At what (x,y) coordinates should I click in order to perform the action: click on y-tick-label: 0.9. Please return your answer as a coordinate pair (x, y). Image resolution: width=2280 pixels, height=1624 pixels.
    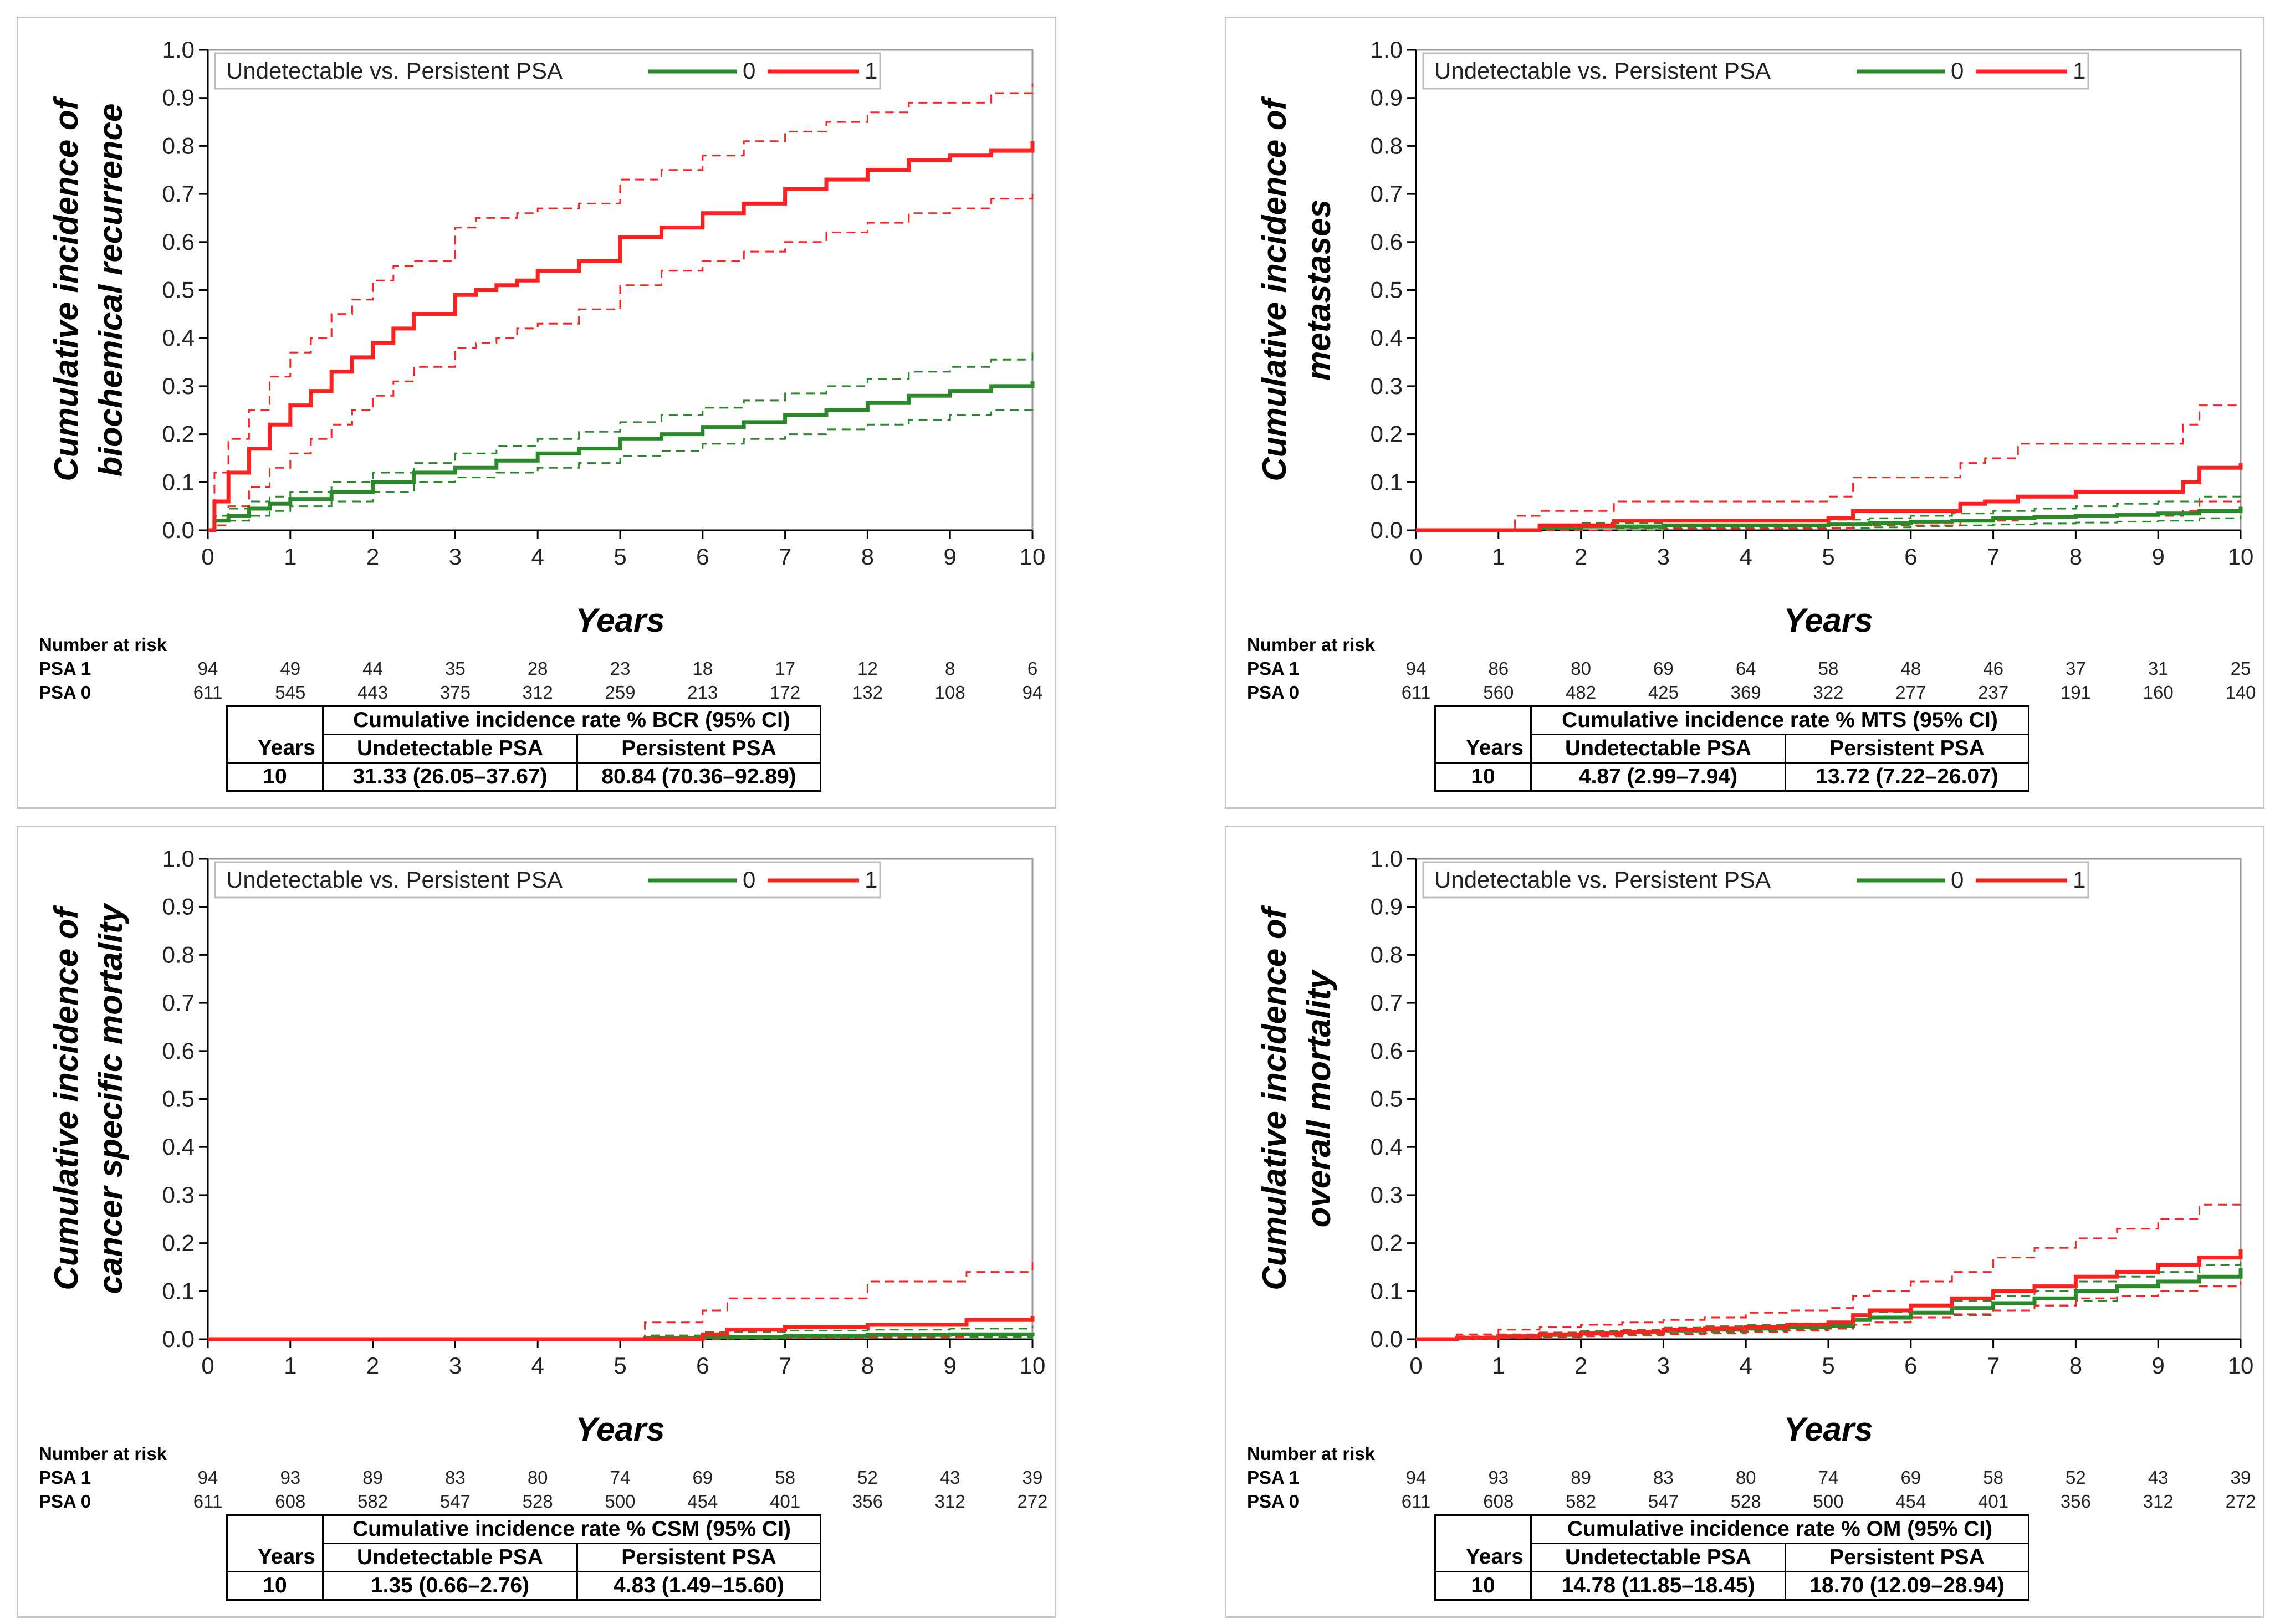
    Looking at the image, I should click on (178, 907).